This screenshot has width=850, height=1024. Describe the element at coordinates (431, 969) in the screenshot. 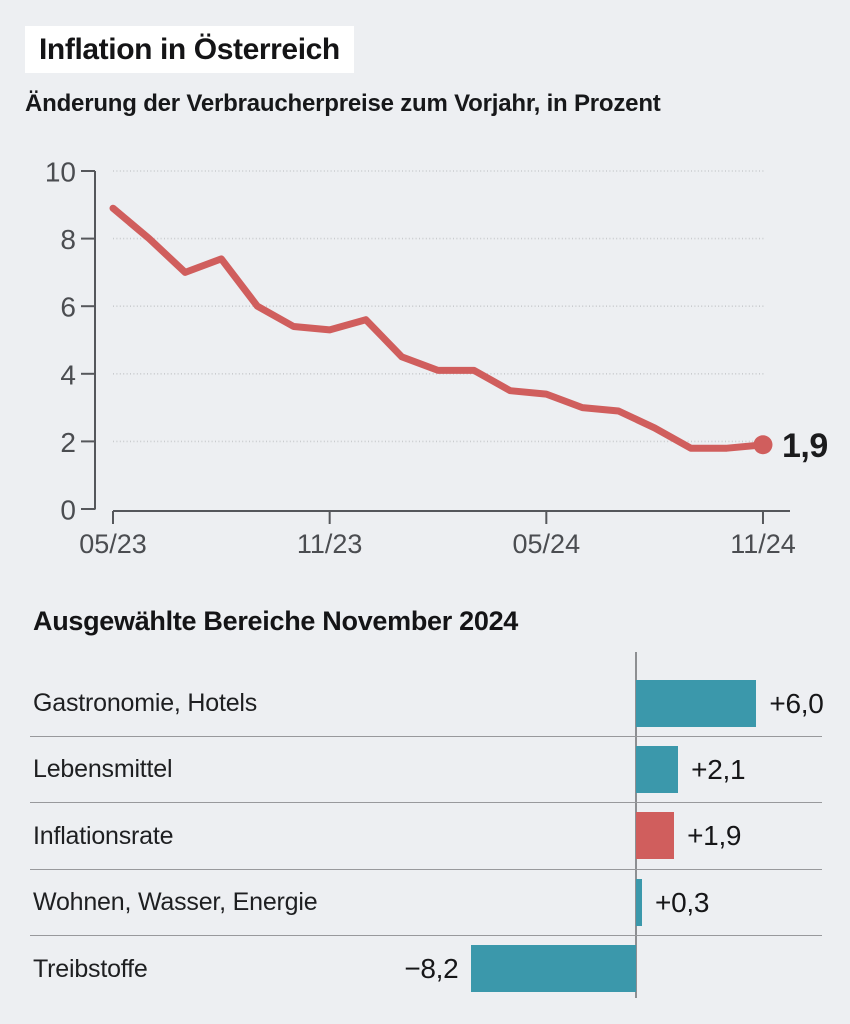

I see `bar-value-label: −8,2` at that location.